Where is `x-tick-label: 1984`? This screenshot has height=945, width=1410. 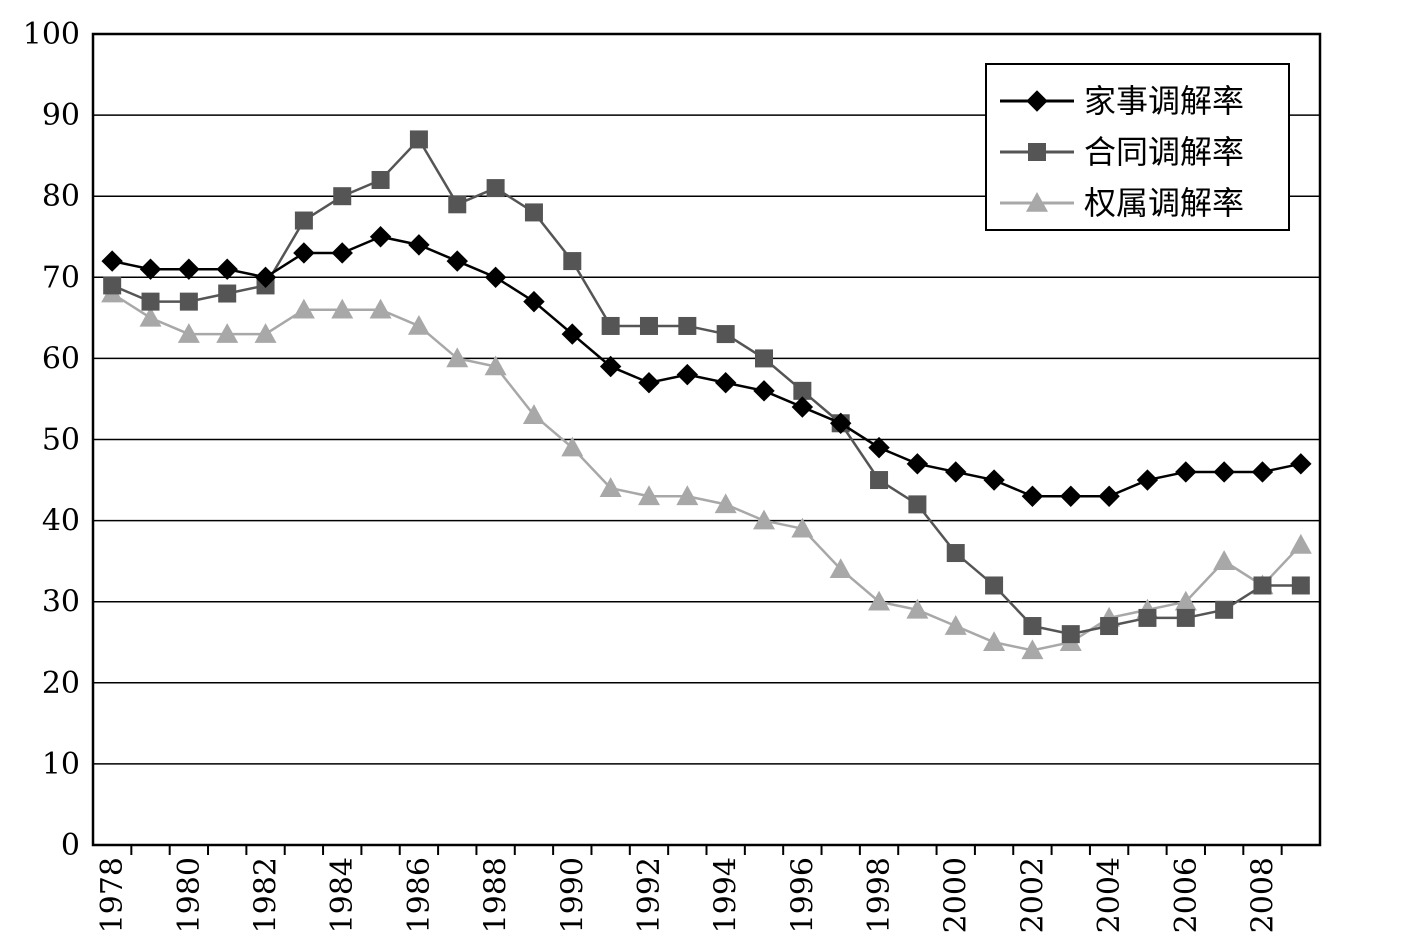 x-tick-label: 1984 is located at coordinates (342, 895).